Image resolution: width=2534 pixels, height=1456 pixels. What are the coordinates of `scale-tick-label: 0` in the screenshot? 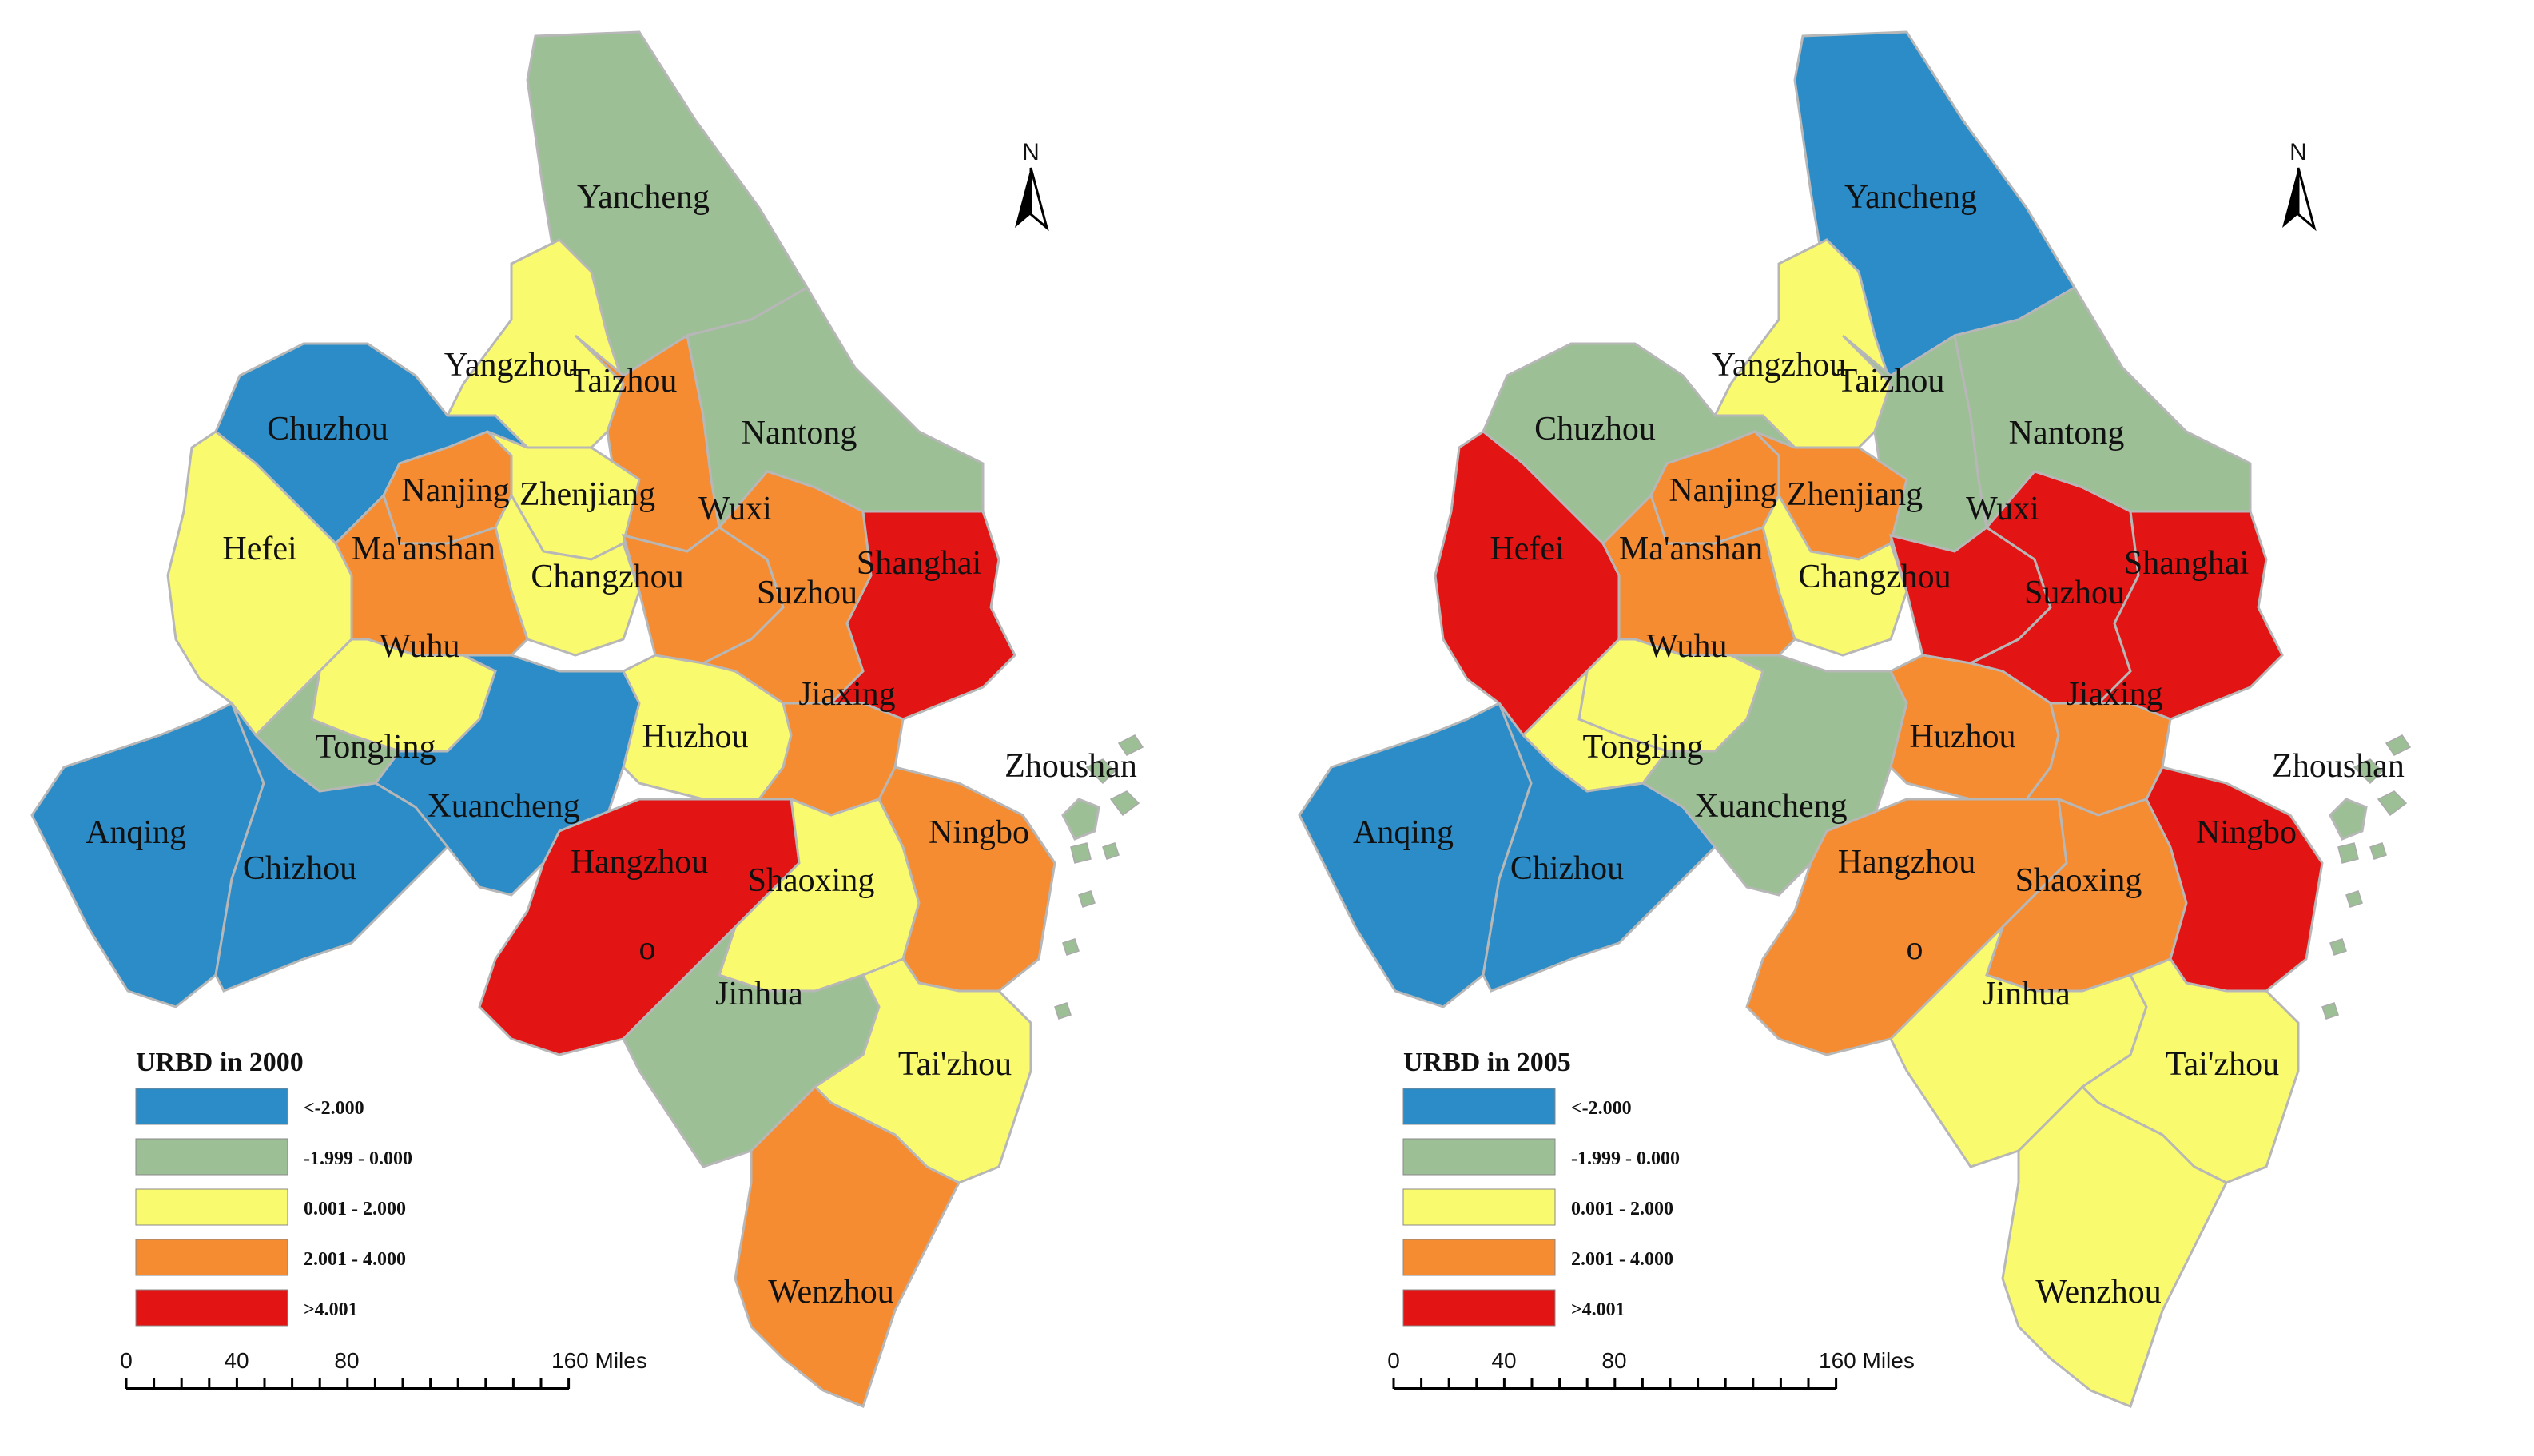 It's located at (1393, 1360).